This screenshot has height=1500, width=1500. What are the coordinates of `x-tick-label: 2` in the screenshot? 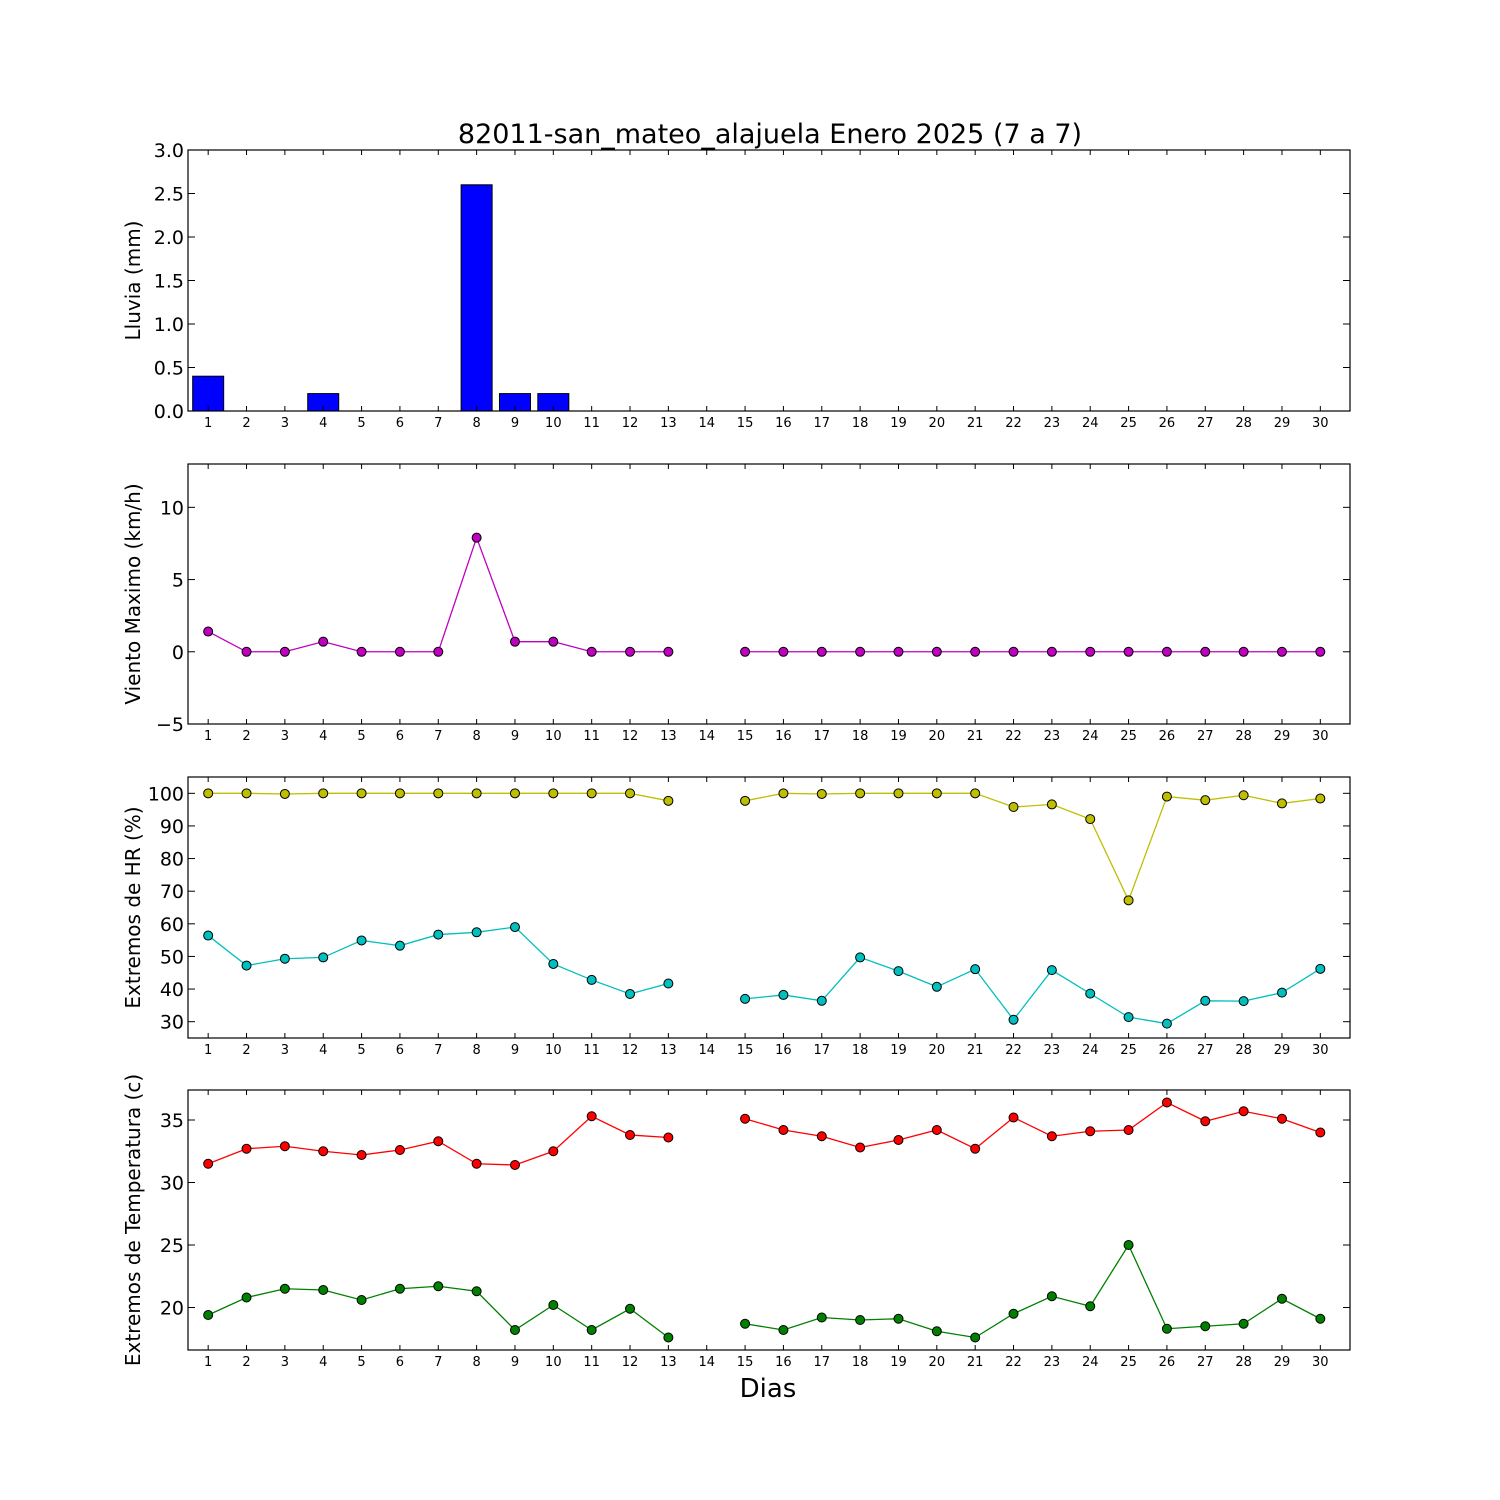 It's located at (246, 423).